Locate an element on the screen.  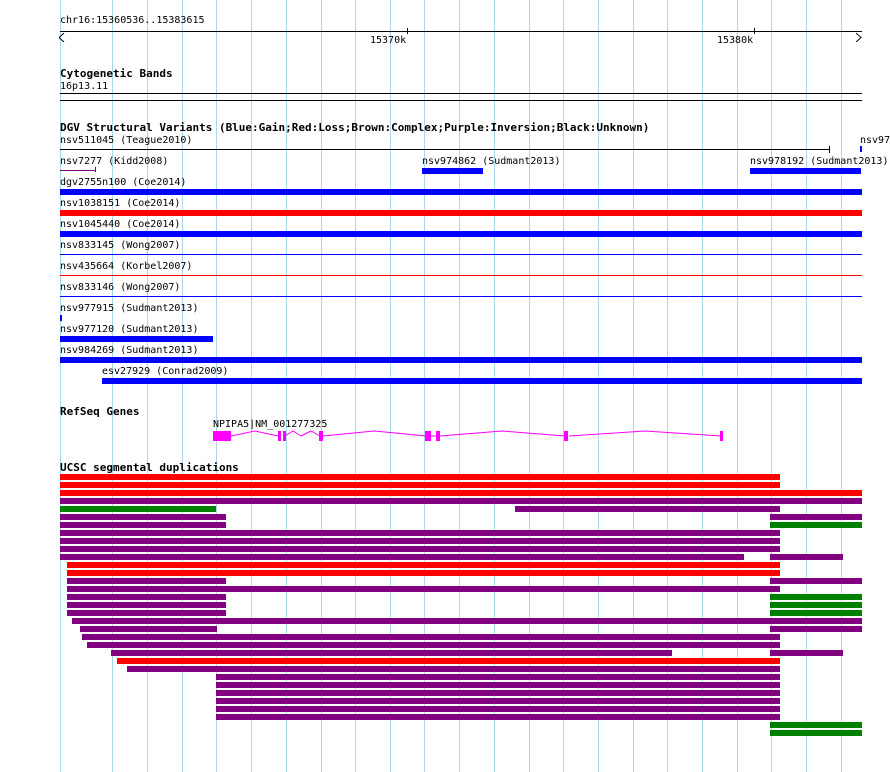
dgv-feature-label: nsv977120 (Sudmant2013) is located at coordinates (129, 329).